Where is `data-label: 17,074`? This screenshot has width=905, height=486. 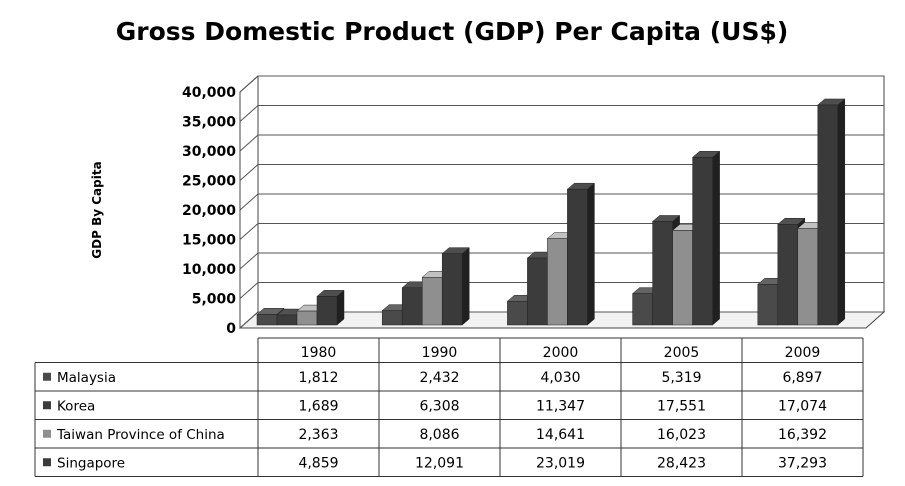
data-label: 17,074 is located at coordinates (802, 406).